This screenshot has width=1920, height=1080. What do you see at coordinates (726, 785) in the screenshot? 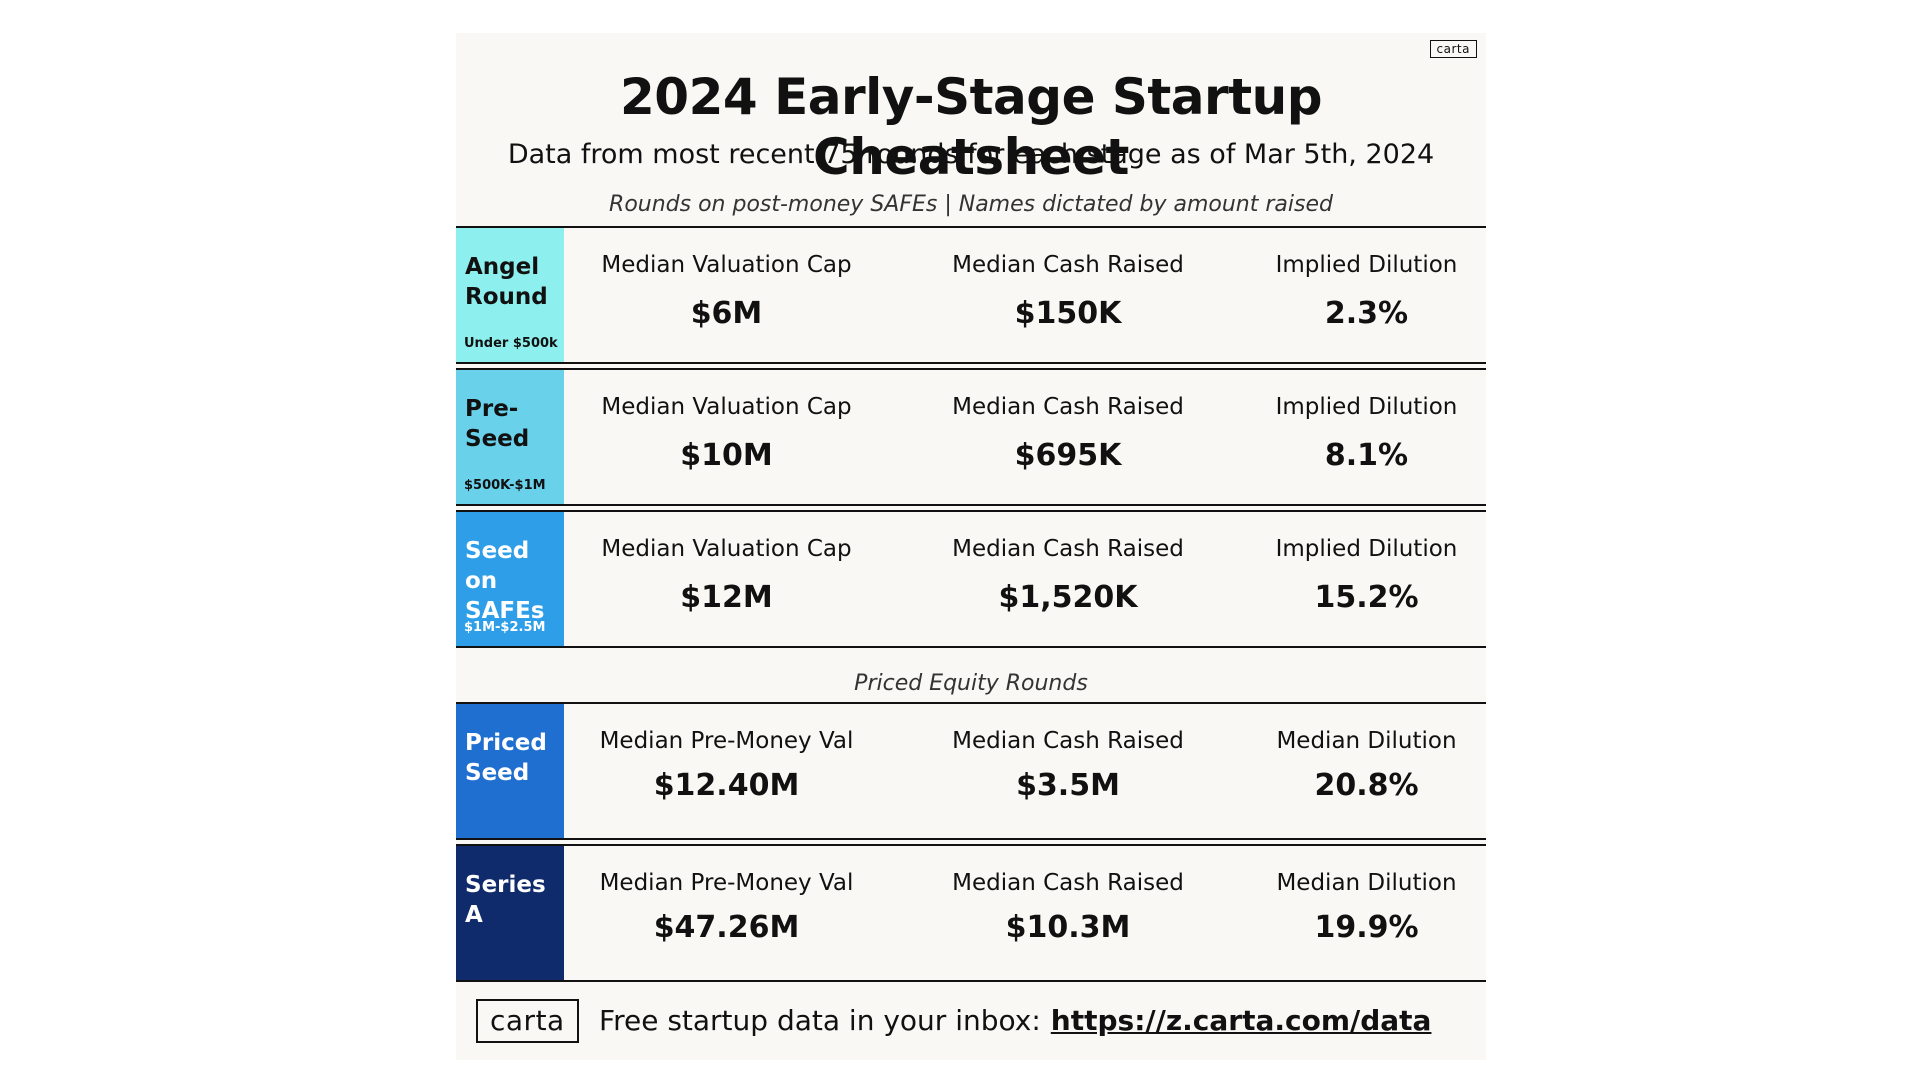
I see `metric-value: $12.40M` at bounding box center [726, 785].